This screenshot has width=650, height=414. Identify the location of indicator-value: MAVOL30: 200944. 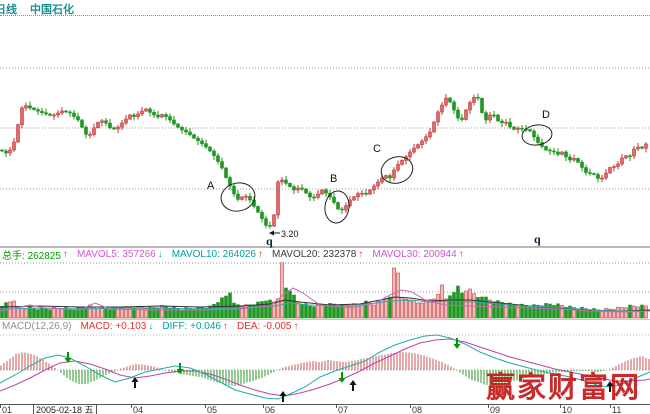
(414, 254).